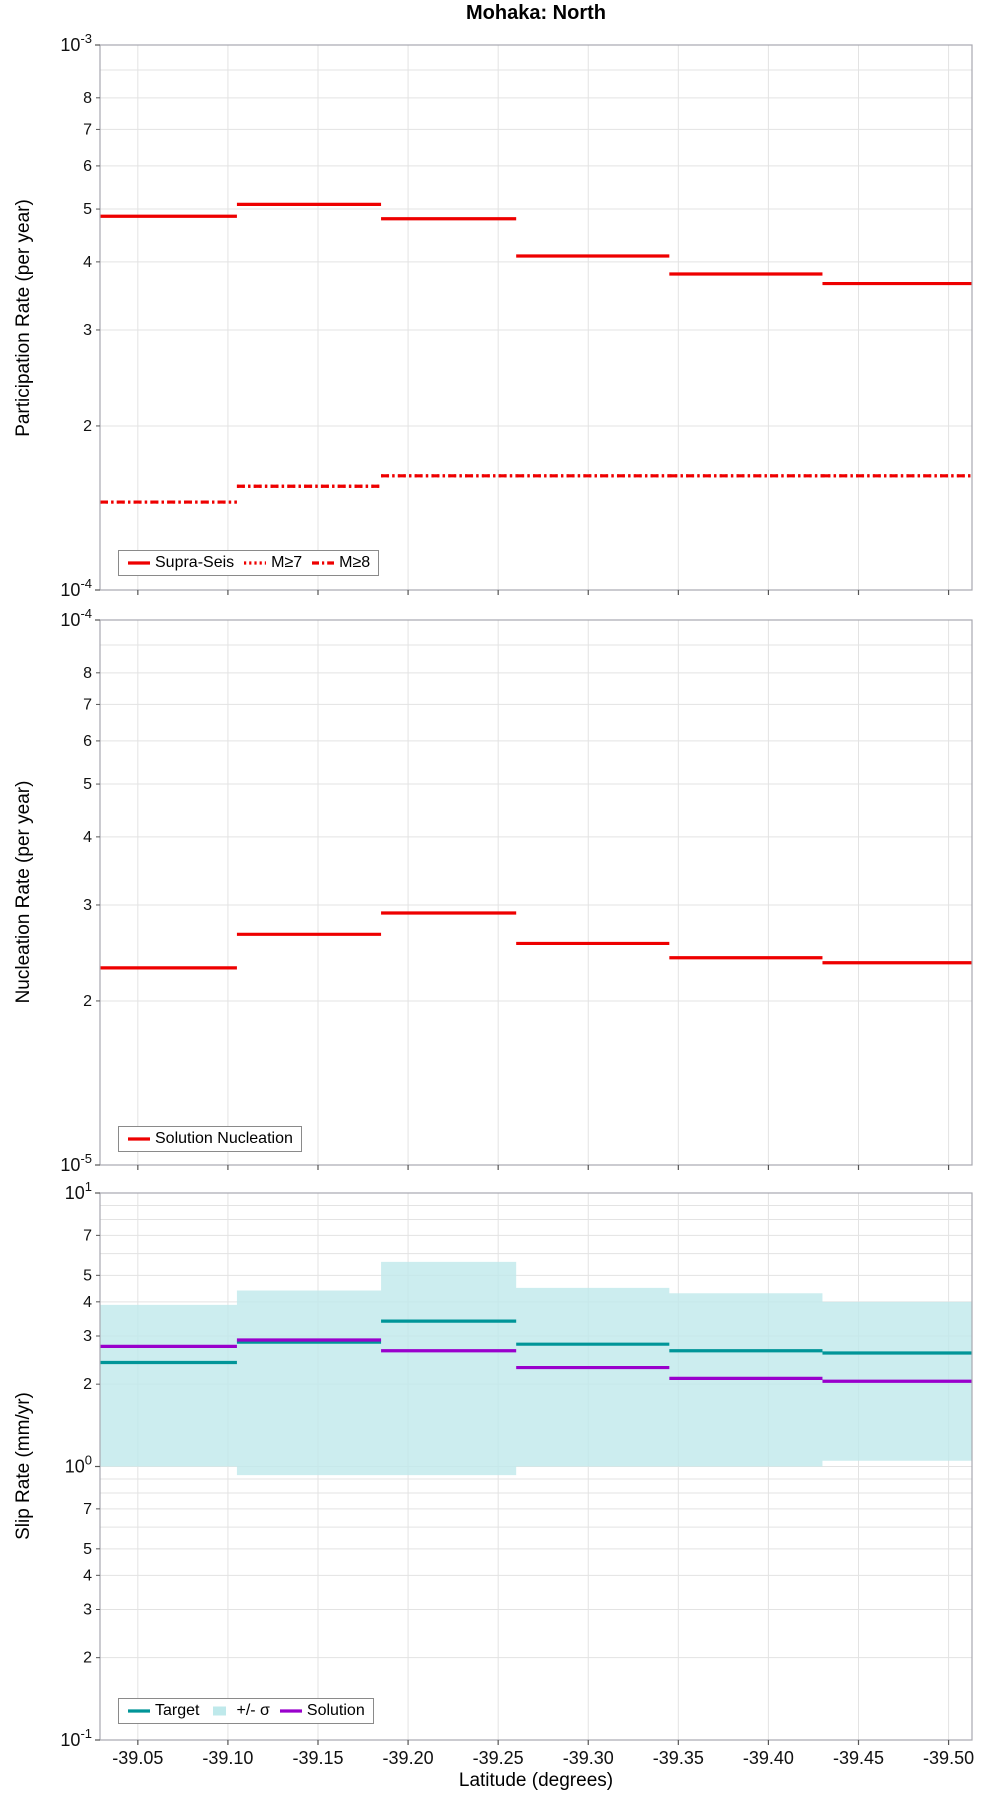  I want to click on x-tick-label: -39.50, so click(948, 1758).